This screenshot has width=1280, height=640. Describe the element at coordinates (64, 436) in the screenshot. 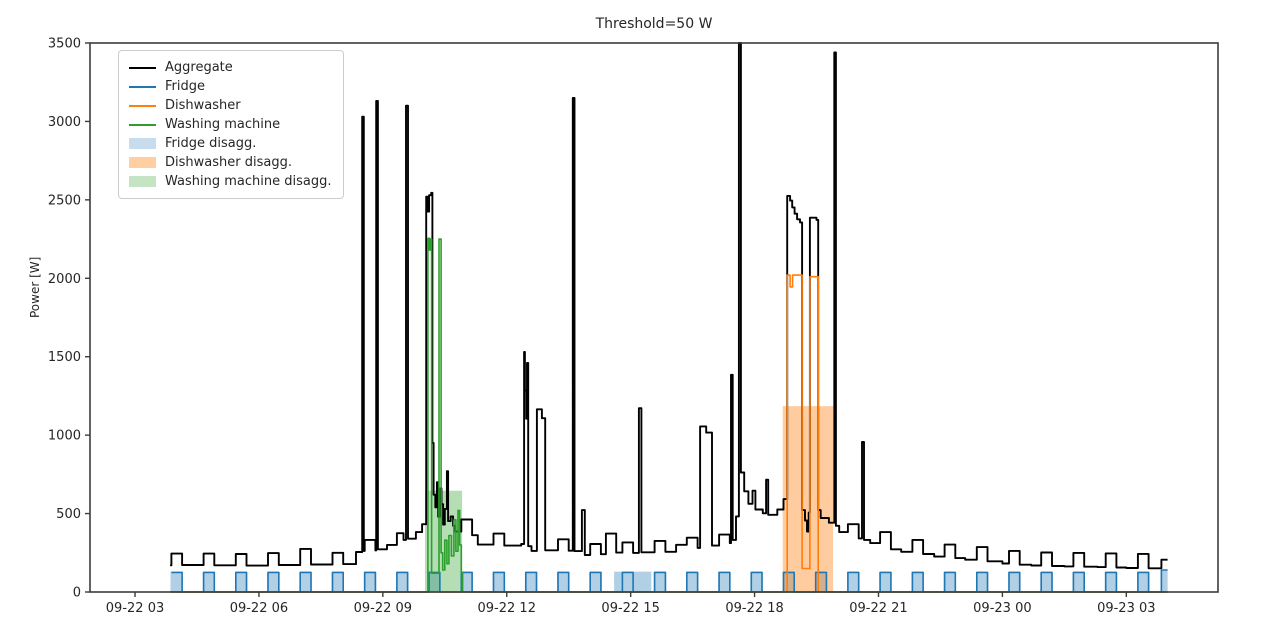

I see `y-tick-label: 1000` at that location.